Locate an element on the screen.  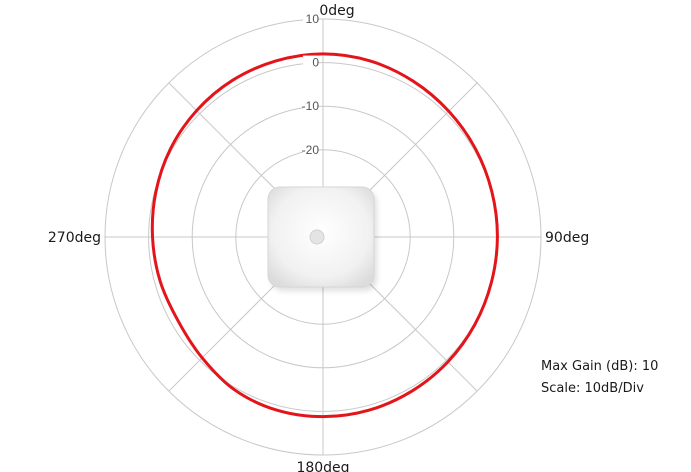
ring-label: -10 is located at coordinates (311, 106).